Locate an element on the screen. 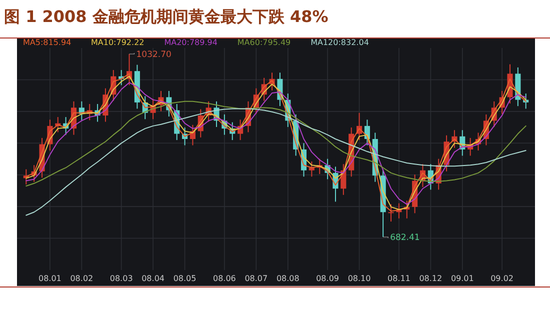  text: MA60:795.49 is located at coordinates (264, 42).